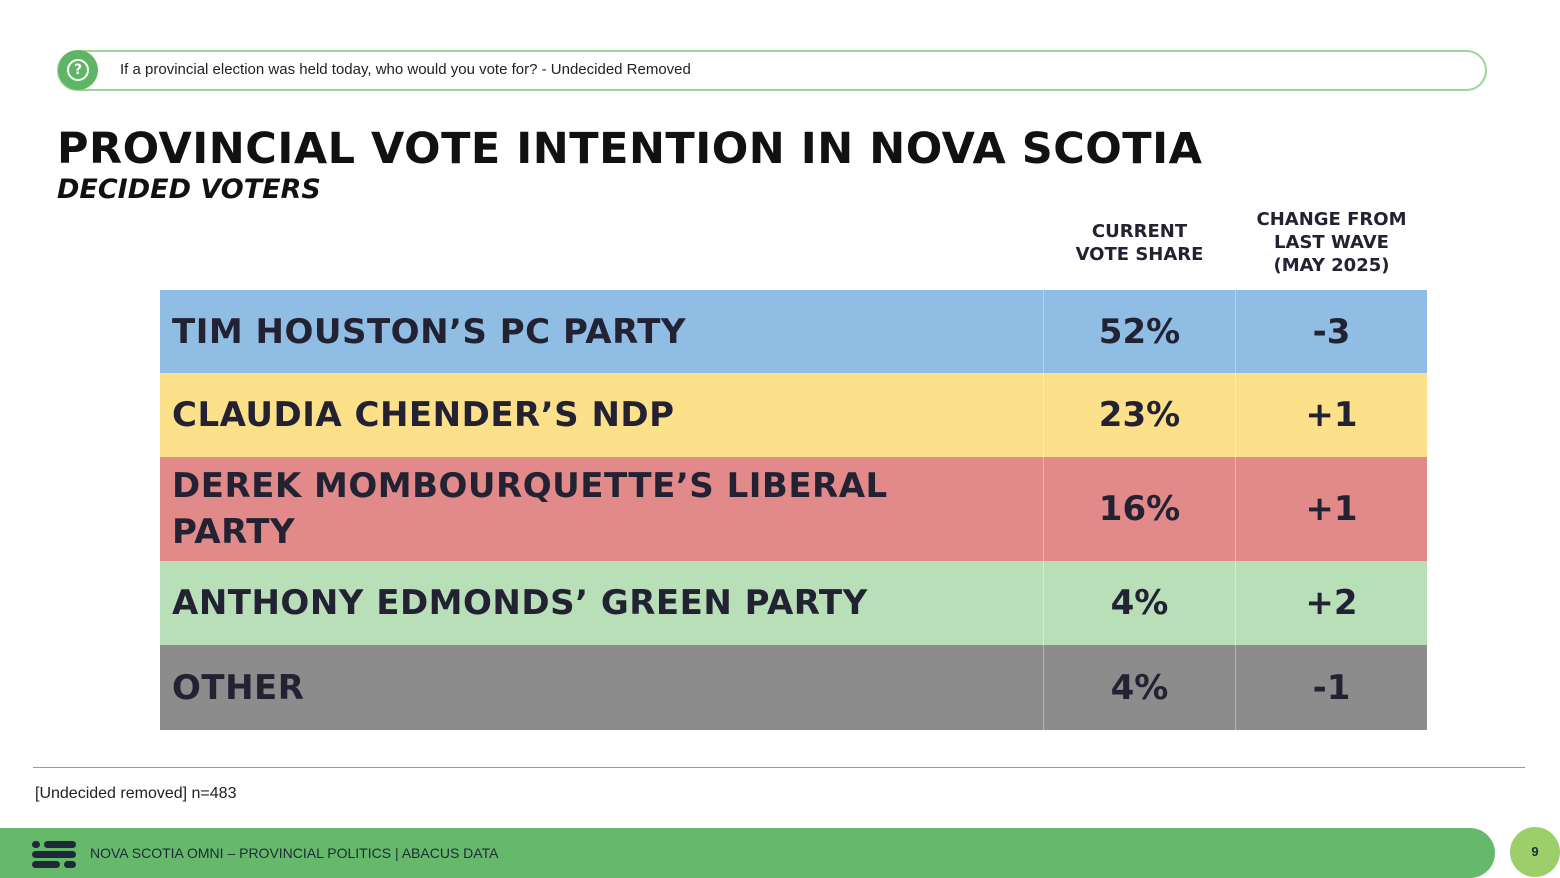 This screenshot has width=1560, height=878. What do you see at coordinates (54, 853) in the screenshot?
I see `abacus-logo-icon` at bounding box center [54, 853].